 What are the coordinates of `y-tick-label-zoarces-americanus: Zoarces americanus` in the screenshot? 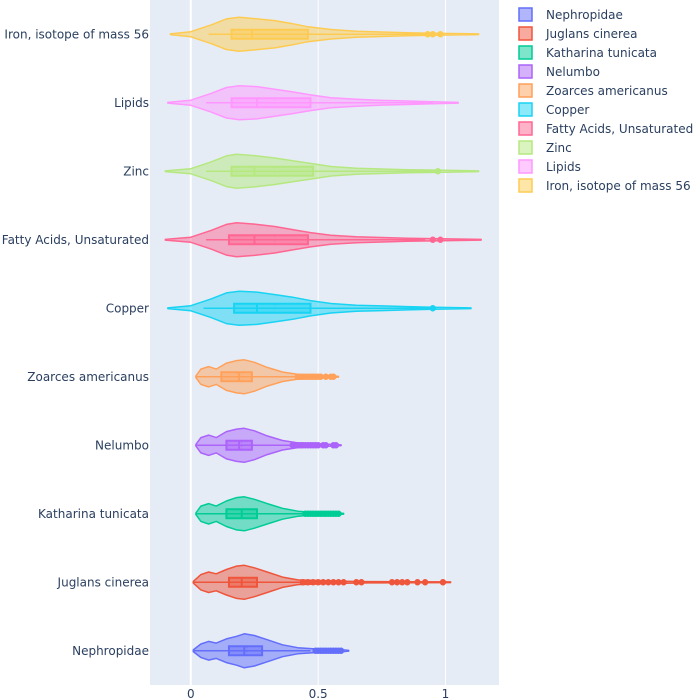 It's located at (88, 377).